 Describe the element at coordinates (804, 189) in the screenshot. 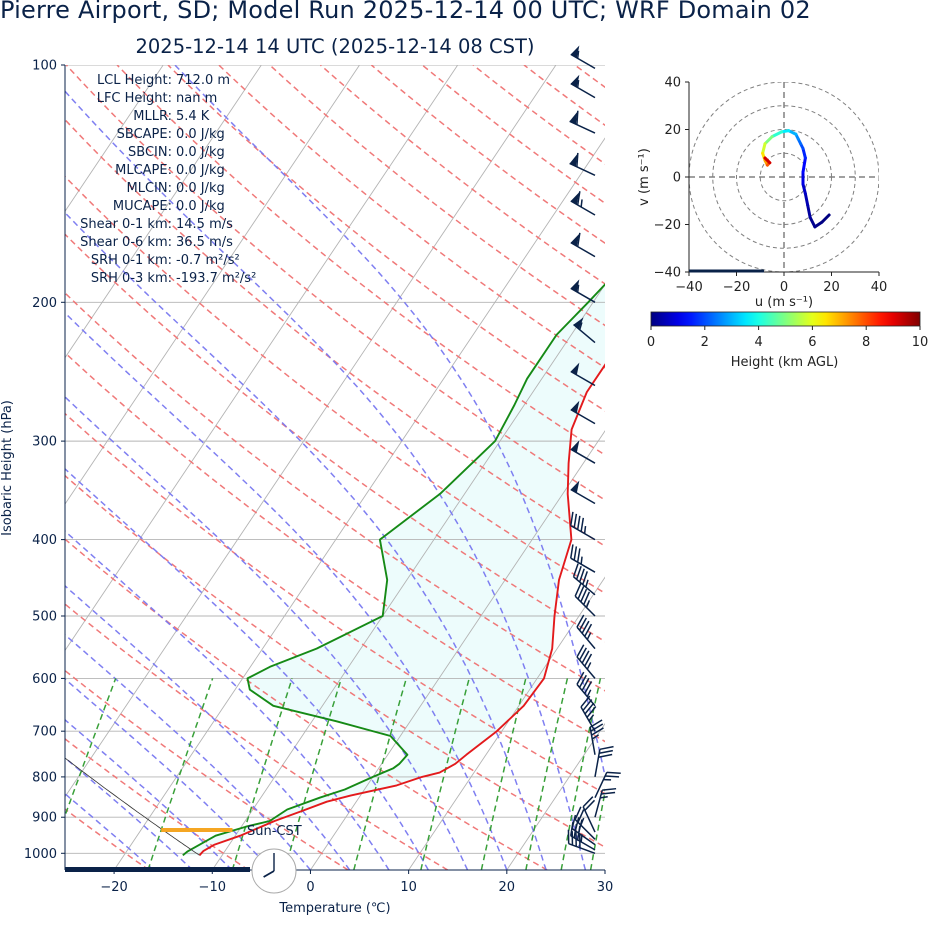

I see `hodo-segment` at that location.